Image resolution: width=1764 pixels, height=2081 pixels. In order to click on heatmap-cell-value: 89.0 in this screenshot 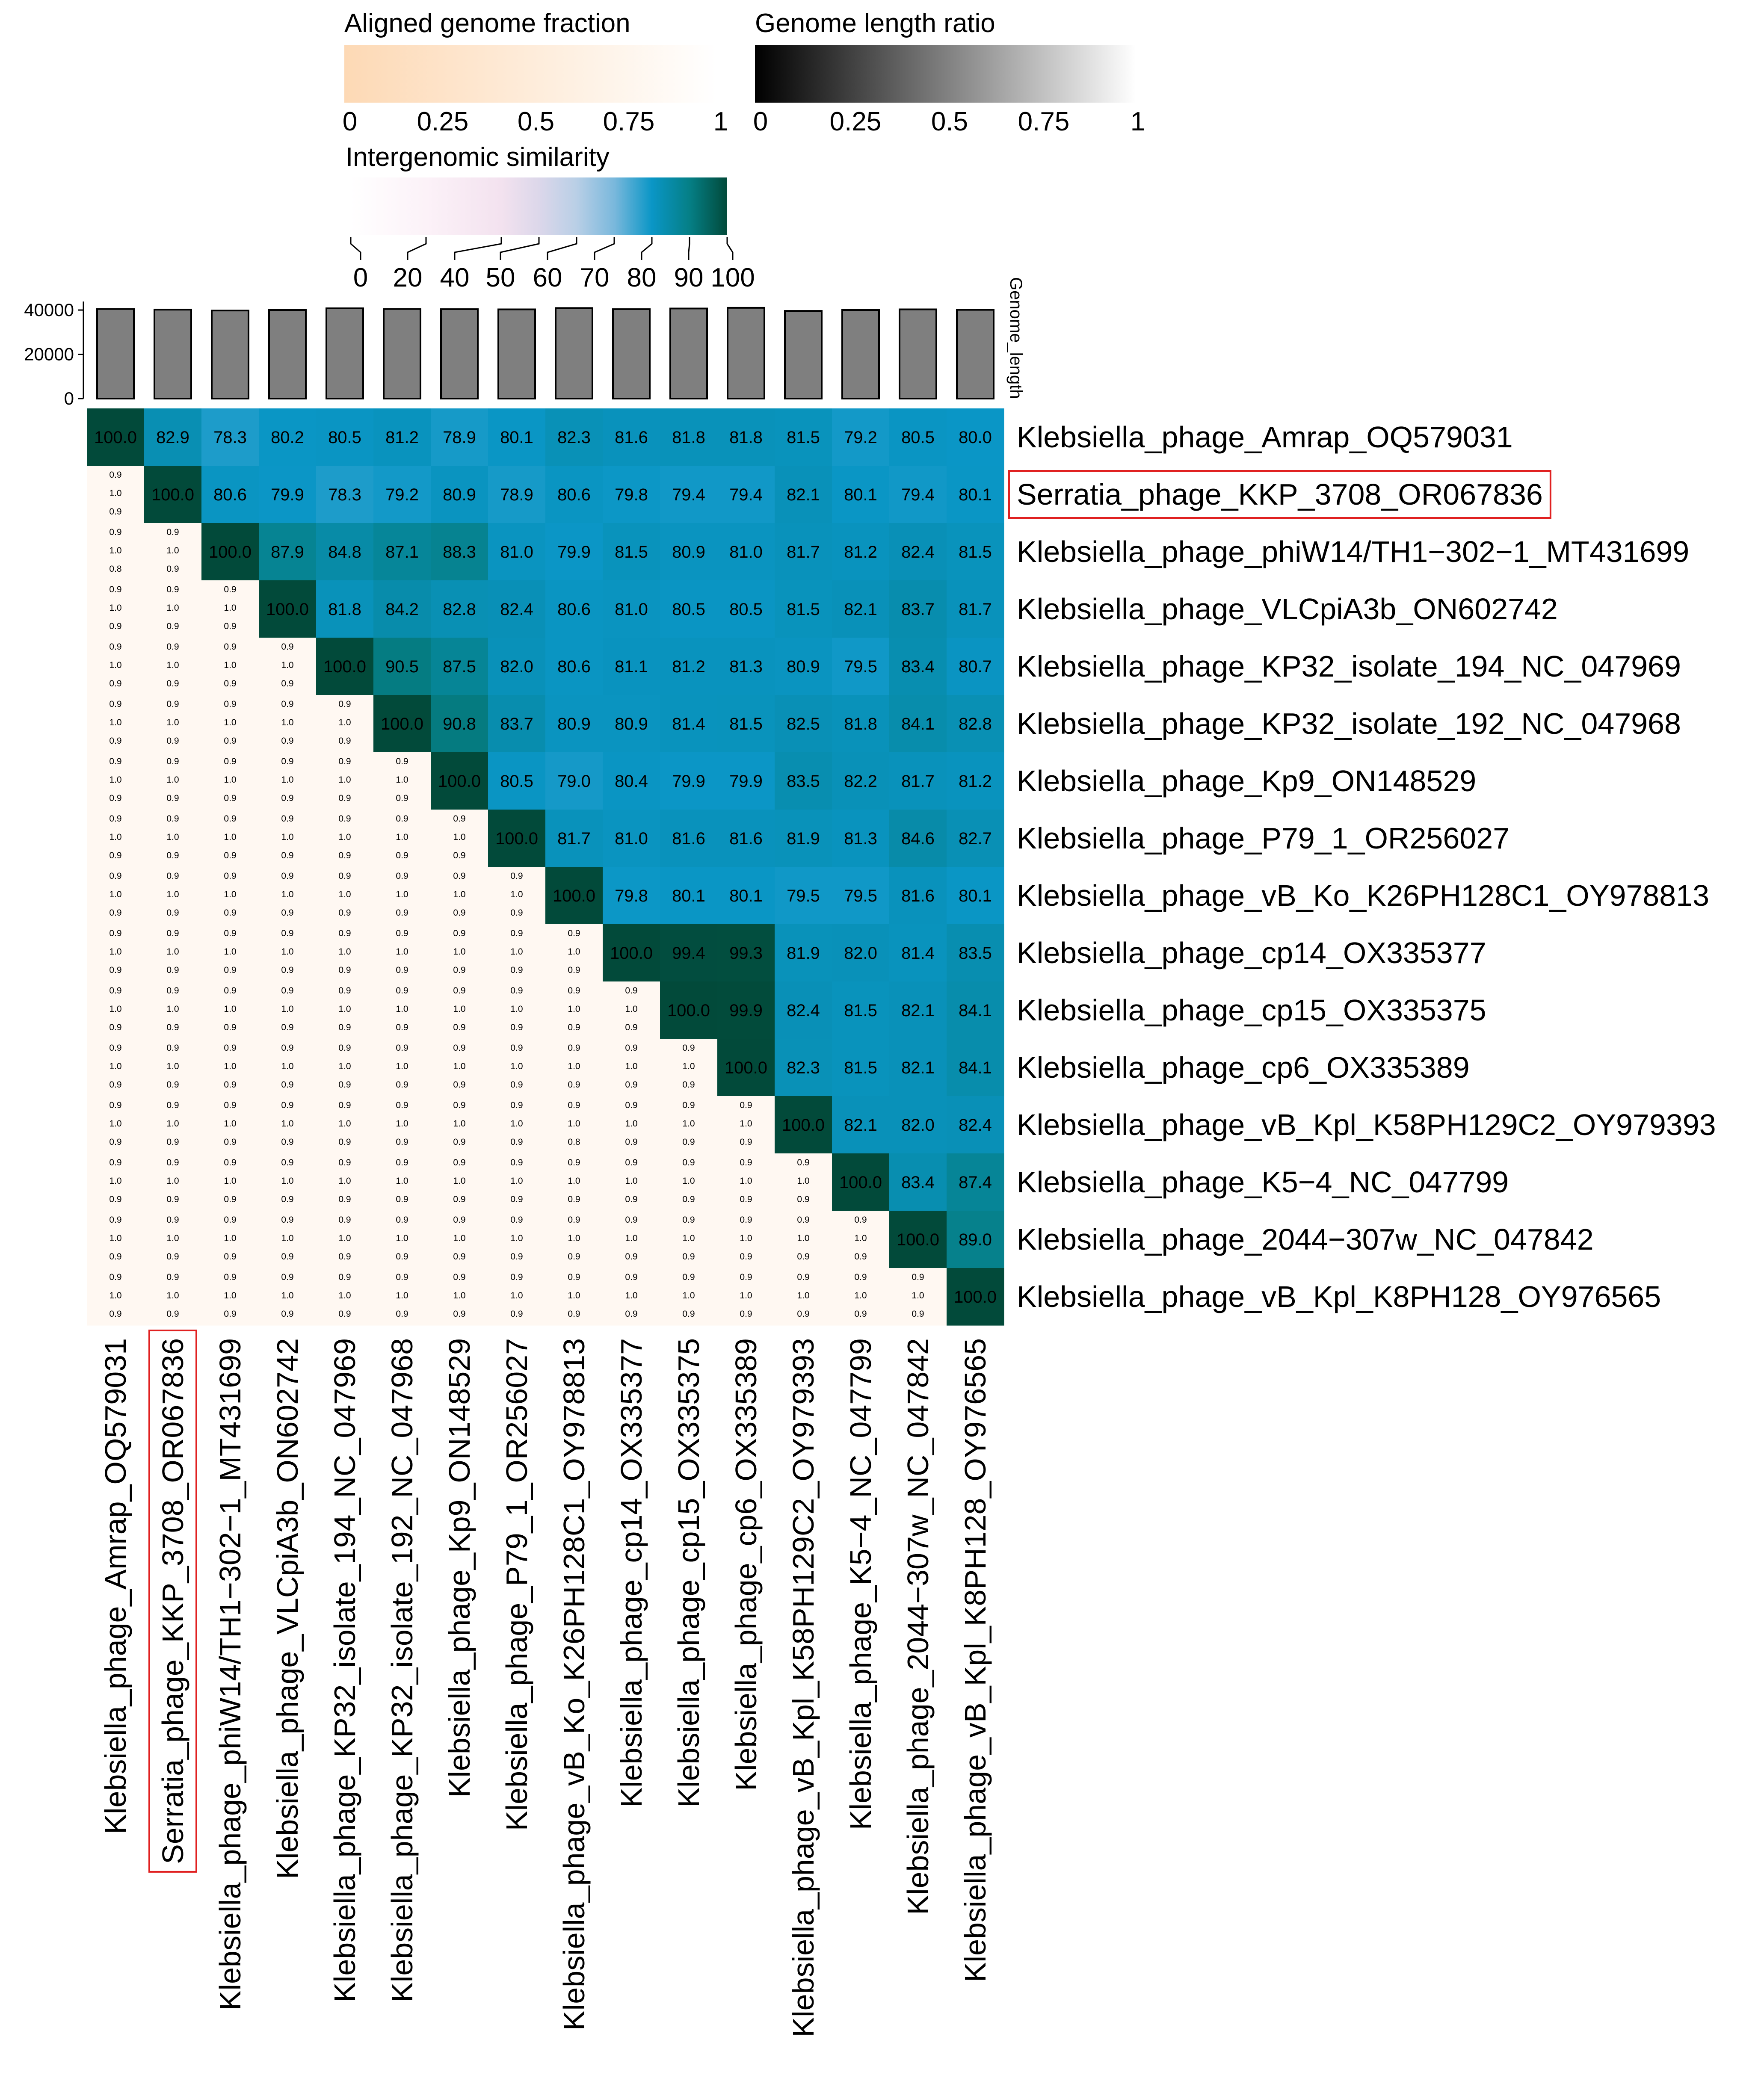, I will do `click(975, 1239)`.